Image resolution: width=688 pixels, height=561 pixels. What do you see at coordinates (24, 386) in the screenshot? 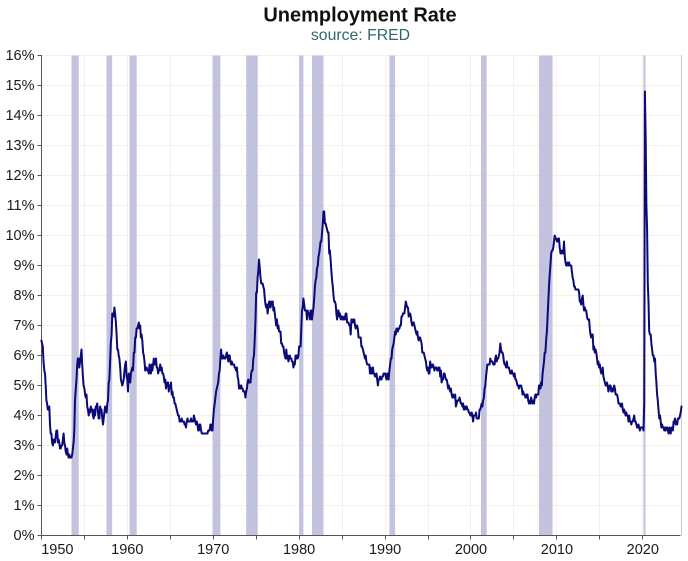
I see `svg-text: 5%` at bounding box center [24, 386].